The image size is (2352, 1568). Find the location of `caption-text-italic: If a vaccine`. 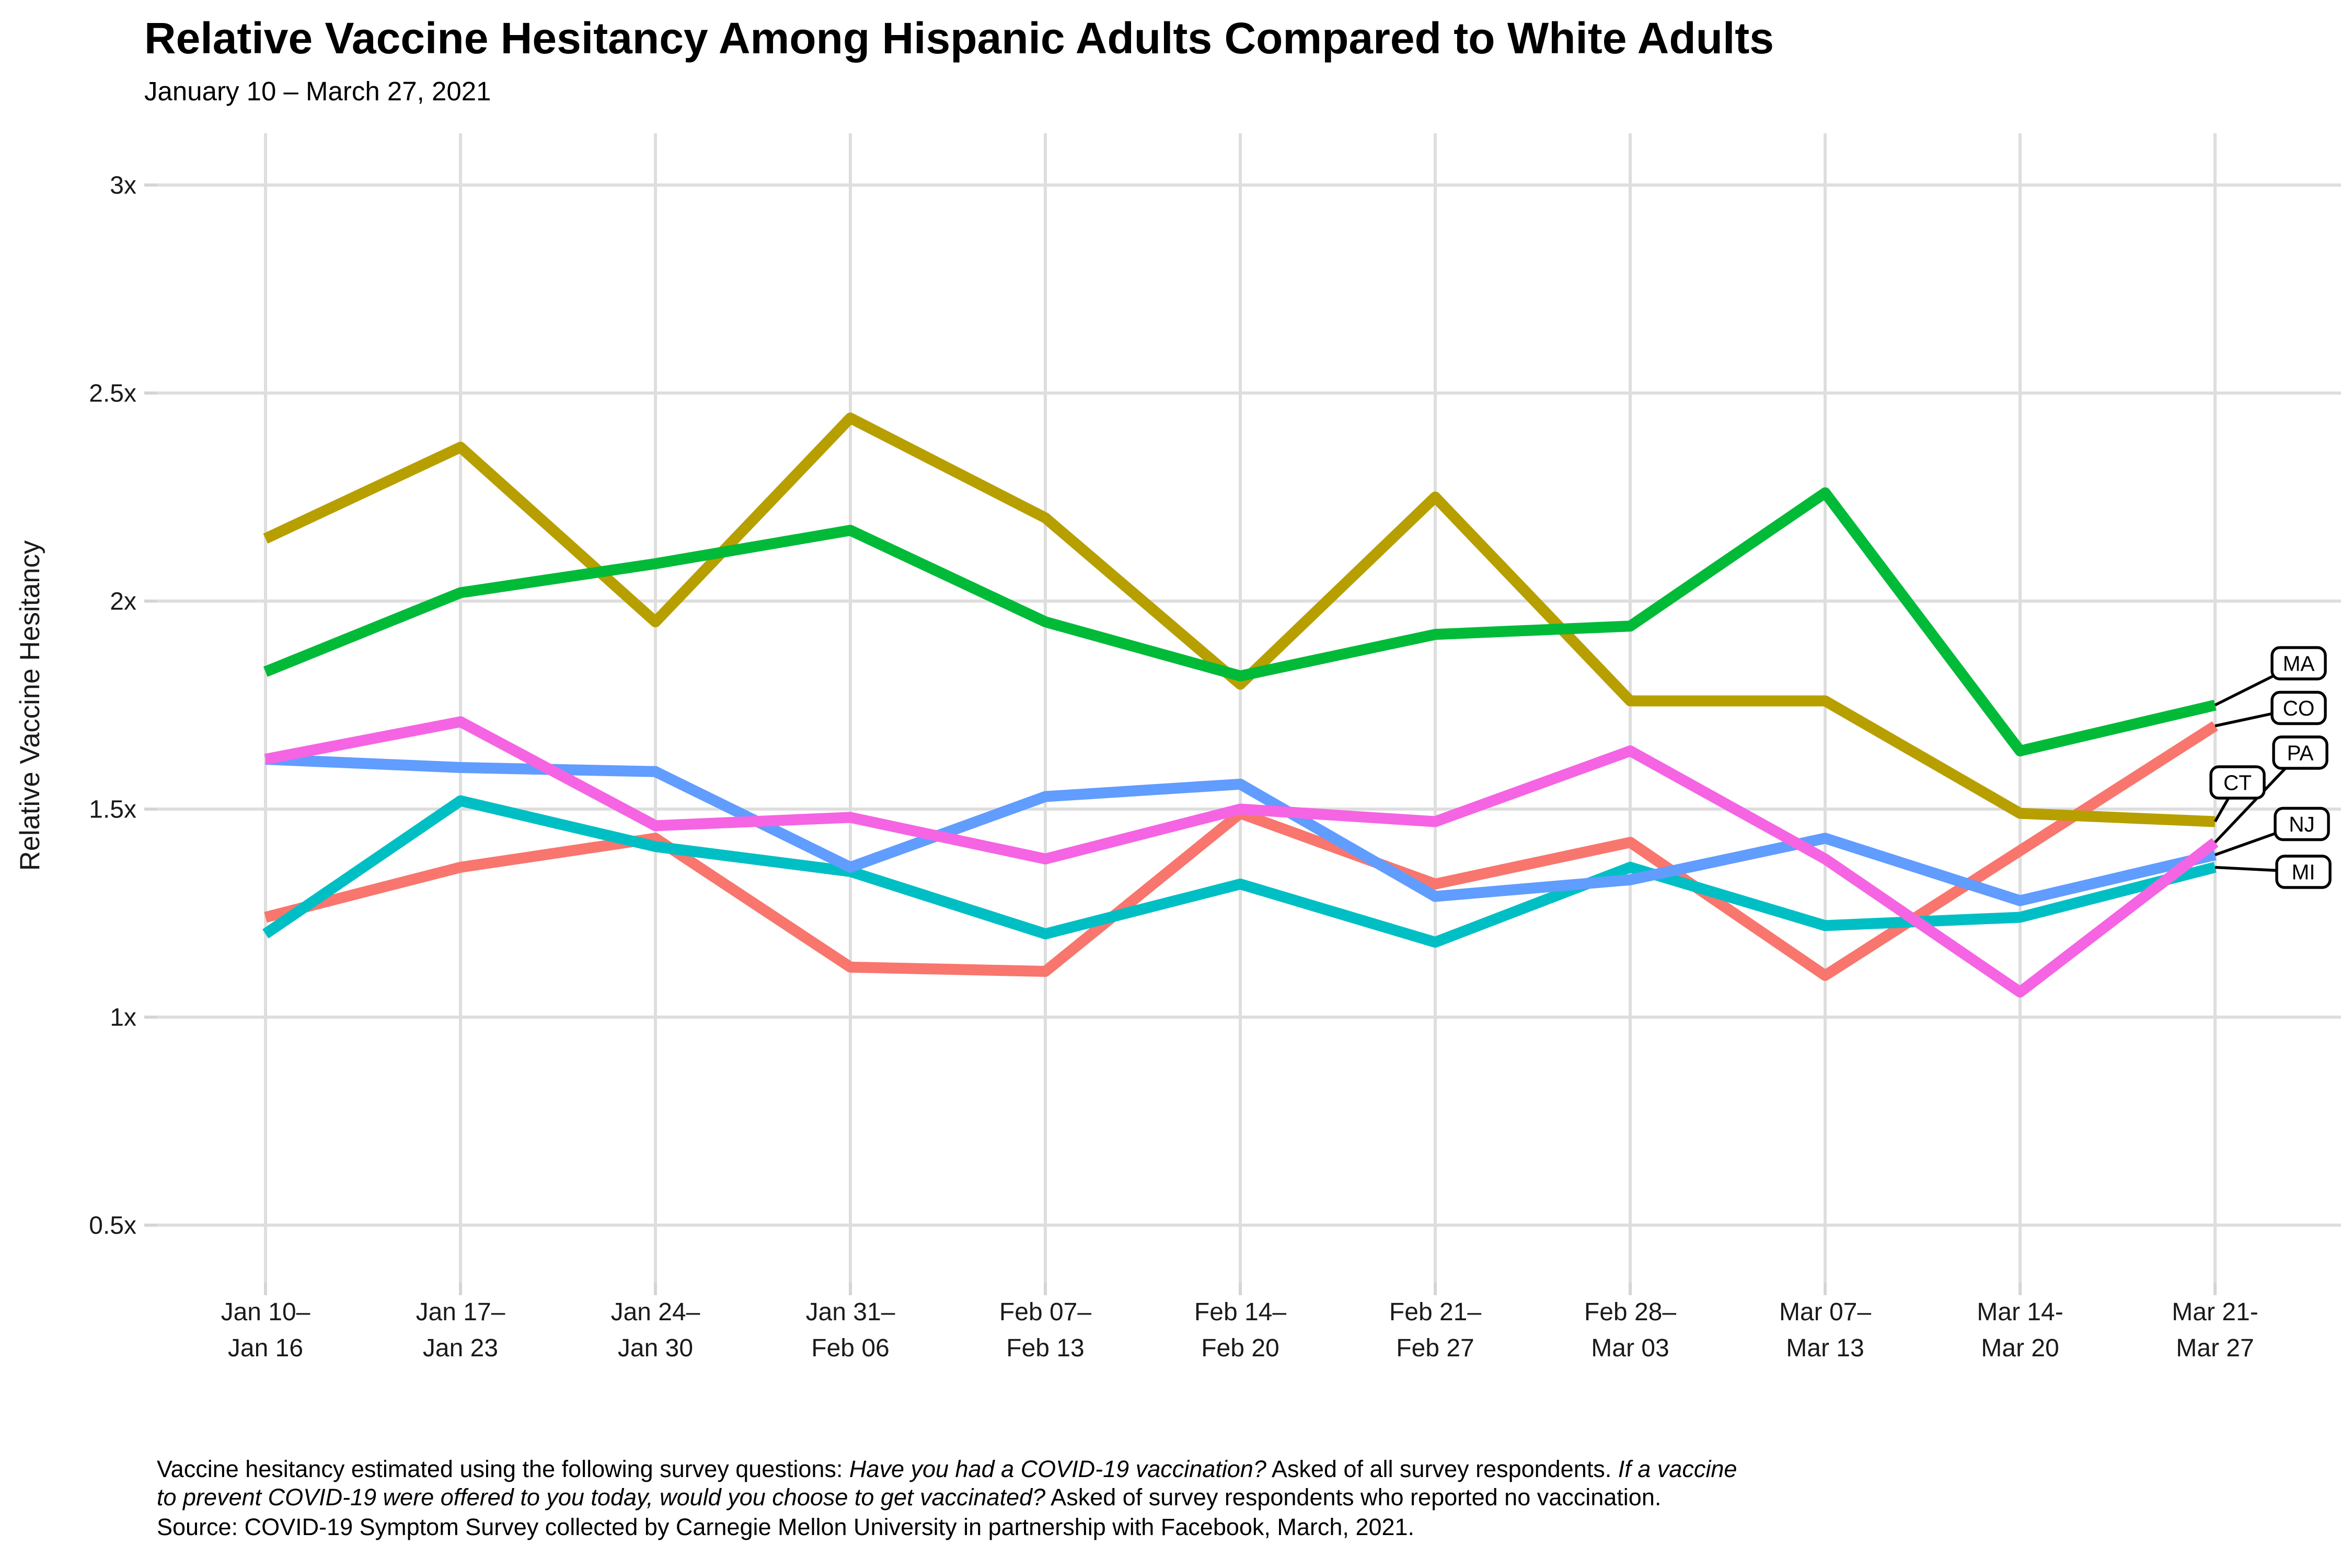

caption-text-italic: If a vaccine is located at coordinates (1677, 1470).